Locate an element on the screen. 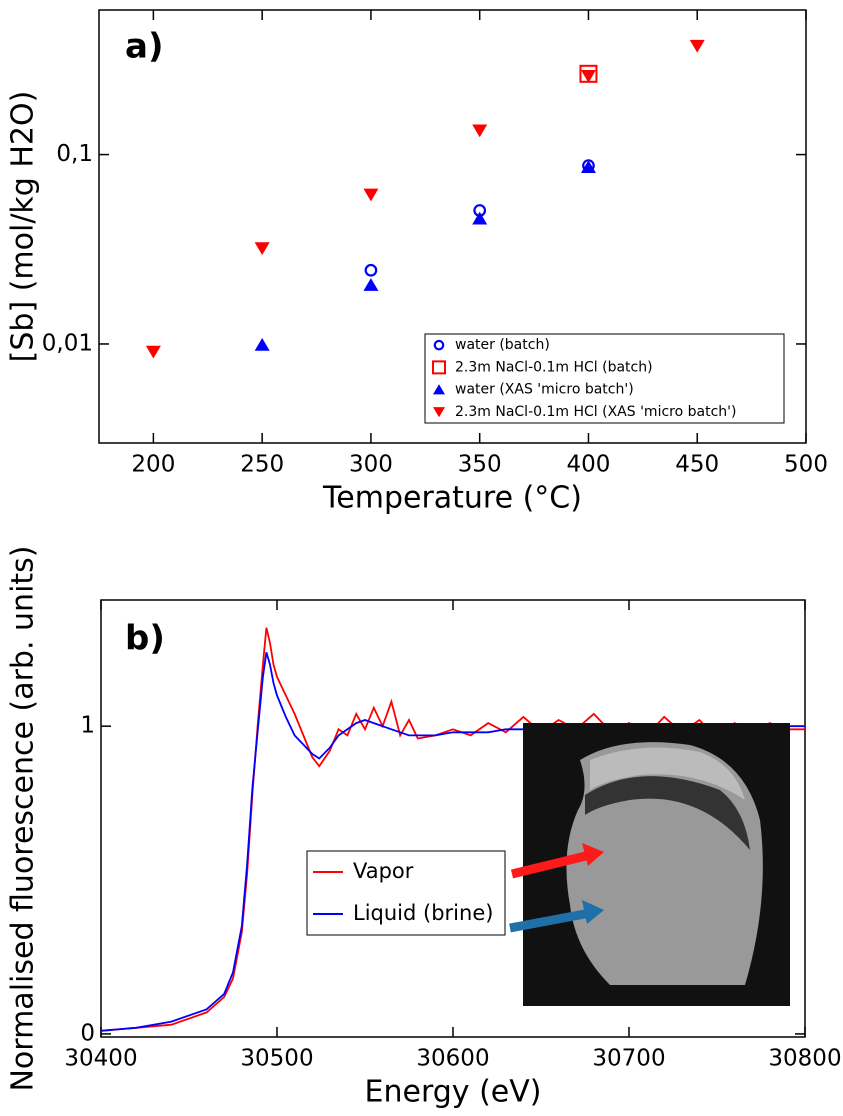  x-tick-label: 350 is located at coordinates (480, 465).